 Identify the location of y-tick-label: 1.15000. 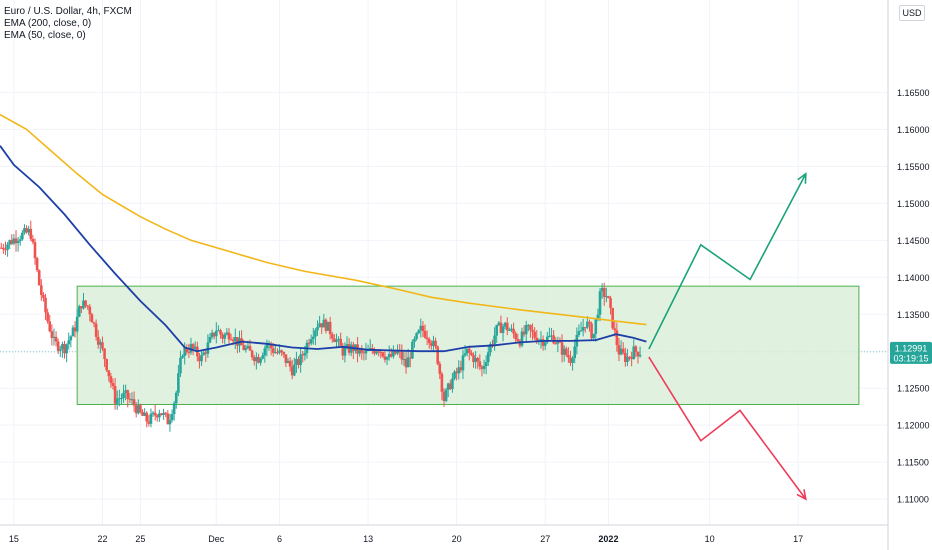
(913, 204).